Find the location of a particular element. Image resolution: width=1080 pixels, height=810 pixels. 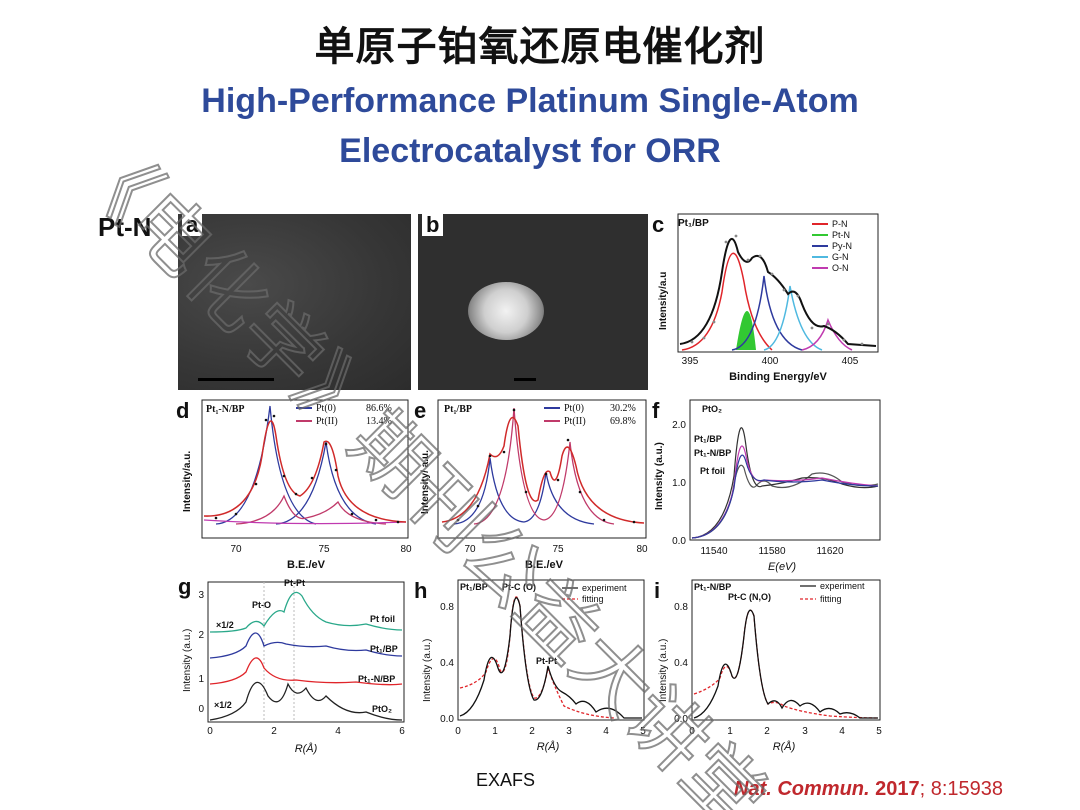

x-tick: 75 is located at coordinates (324, 549).